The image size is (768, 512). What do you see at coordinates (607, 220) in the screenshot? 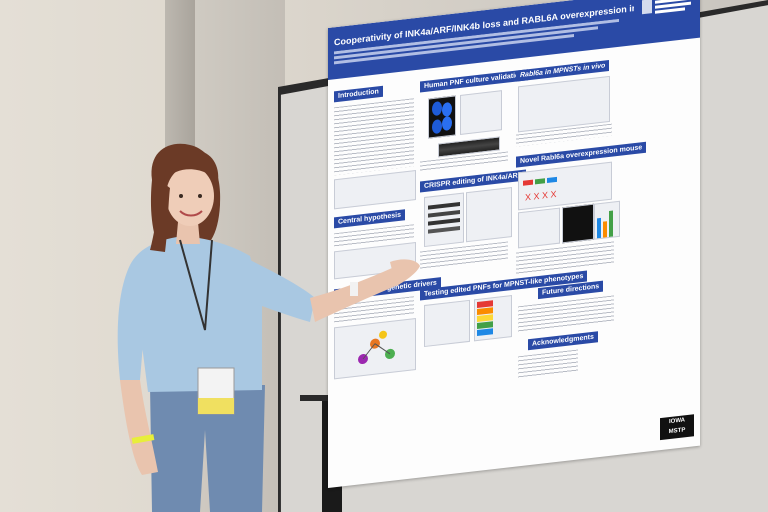
I see `mouse-bar-chart` at bounding box center [607, 220].